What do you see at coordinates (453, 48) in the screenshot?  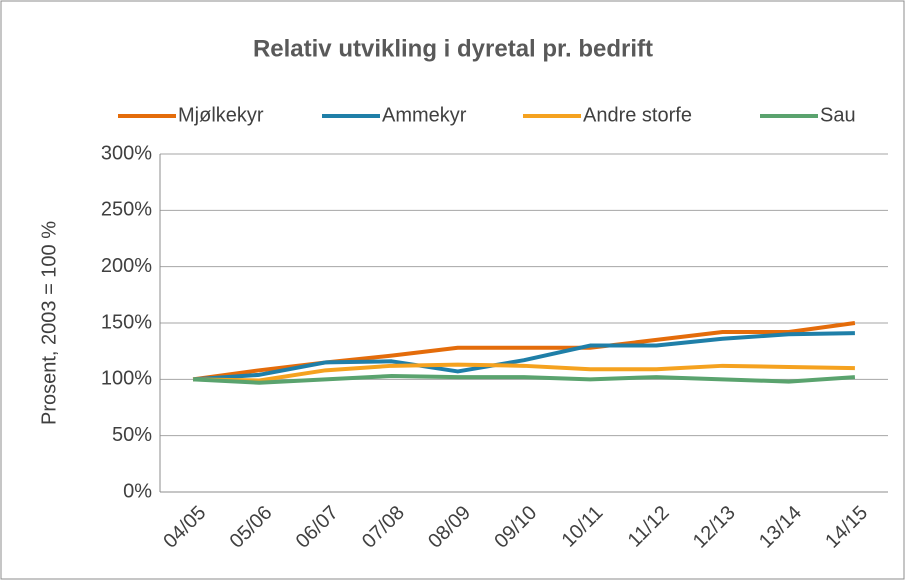 I see `chart-title: Relativ utvikling i dyretal pr. bedrift` at bounding box center [453, 48].